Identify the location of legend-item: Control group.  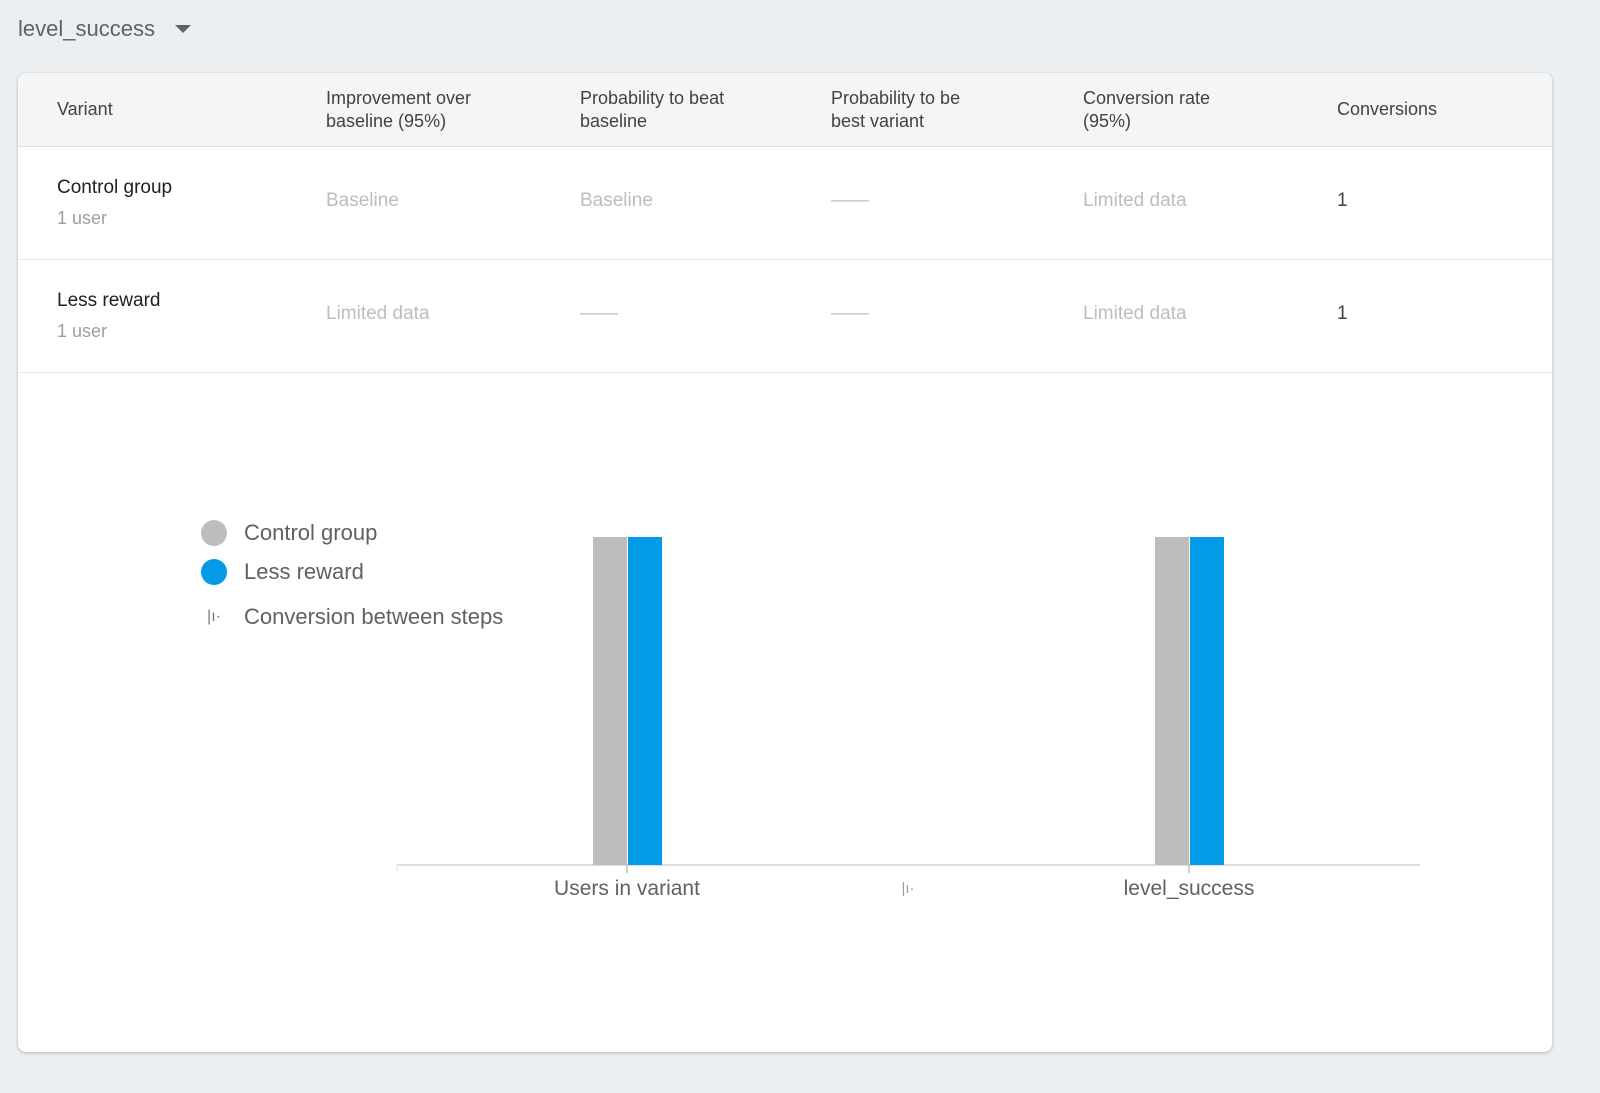
(352, 532).